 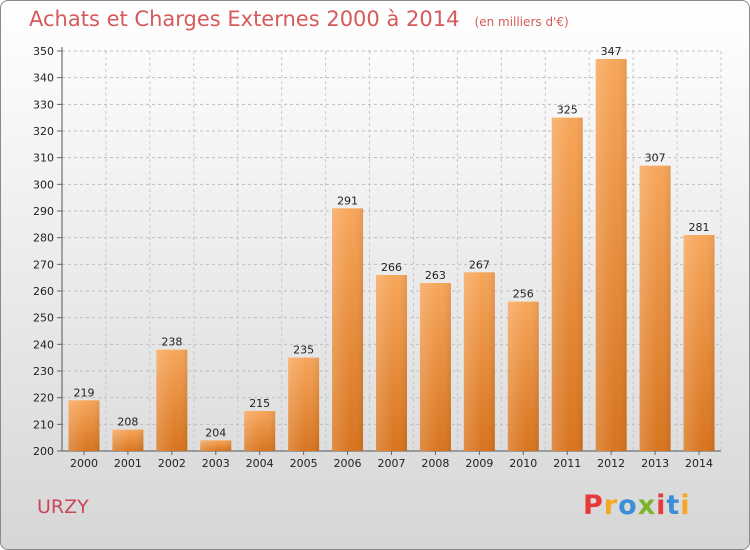 What do you see at coordinates (171, 342) in the screenshot?
I see `data-label: 238` at bounding box center [171, 342].